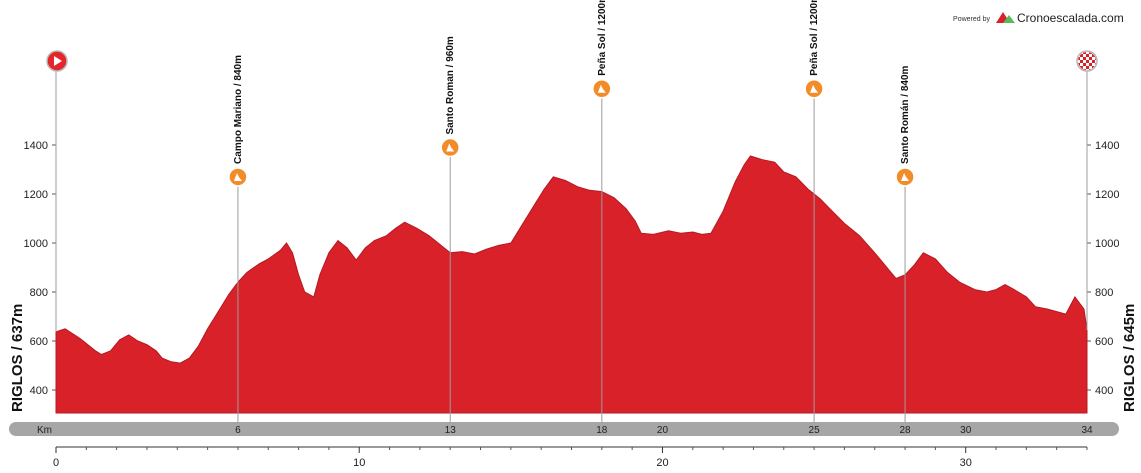 The width and height of the screenshot is (1141, 473). What do you see at coordinates (966, 430) in the screenshot?
I see `km-bar-tick-label: 30` at bounding box center [966, 430].